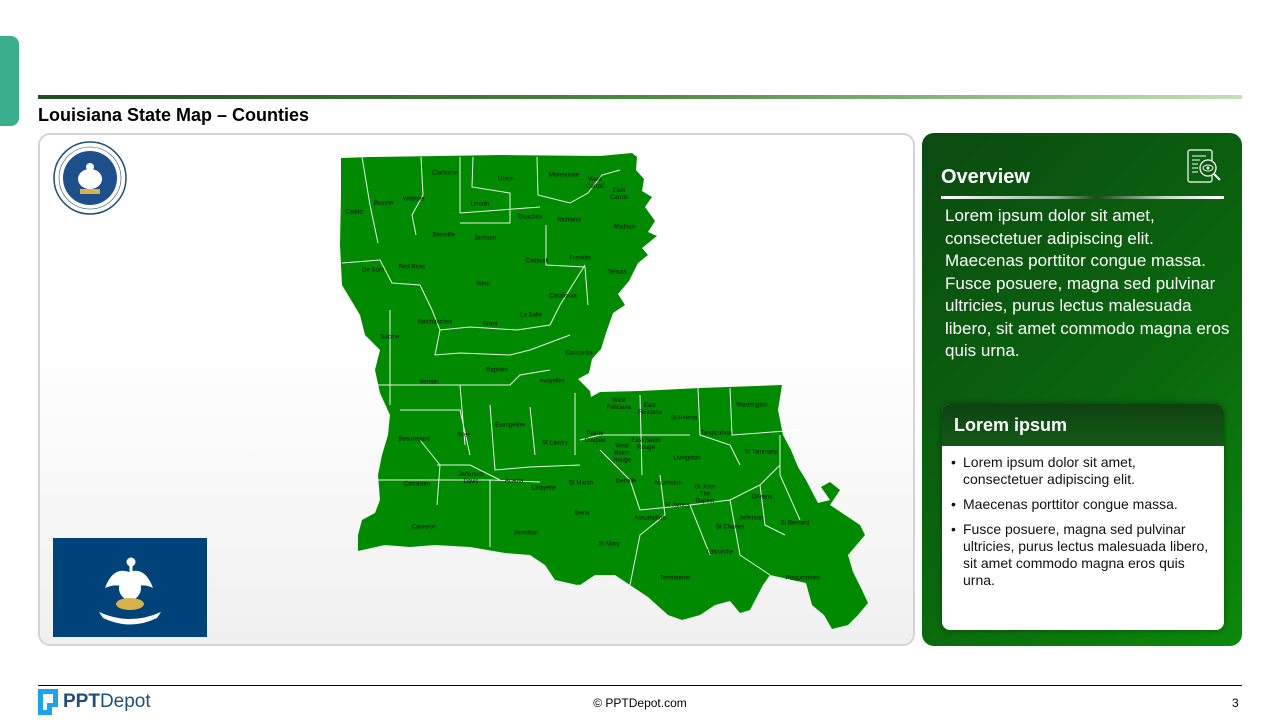 The height and width of the screenshot is (720, 1280). What do you see at coordinates (640, 703) in the screenshot?
I see `copyright: © PPTDepot.com` at bounding box center [640, 703].